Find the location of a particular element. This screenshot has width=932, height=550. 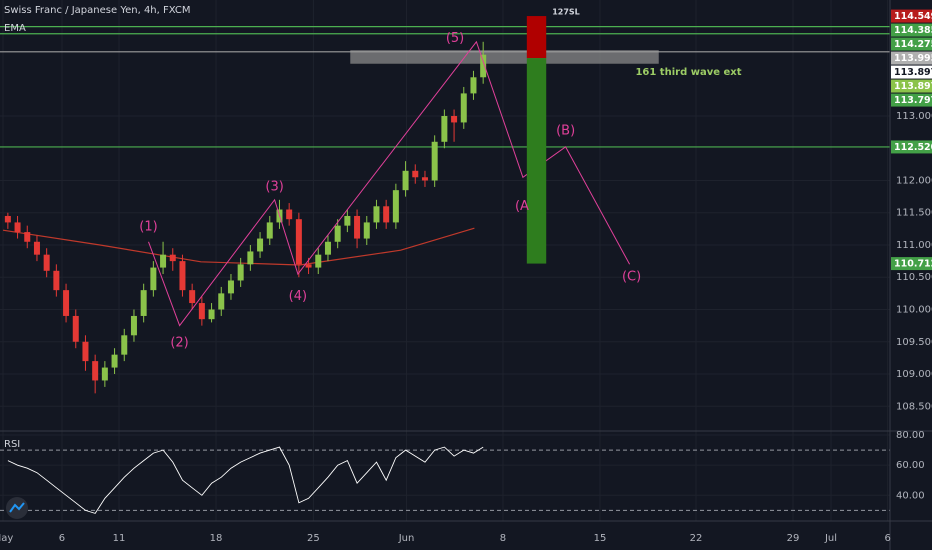

price-label: 114.385 is located at coordinates (913, 30).